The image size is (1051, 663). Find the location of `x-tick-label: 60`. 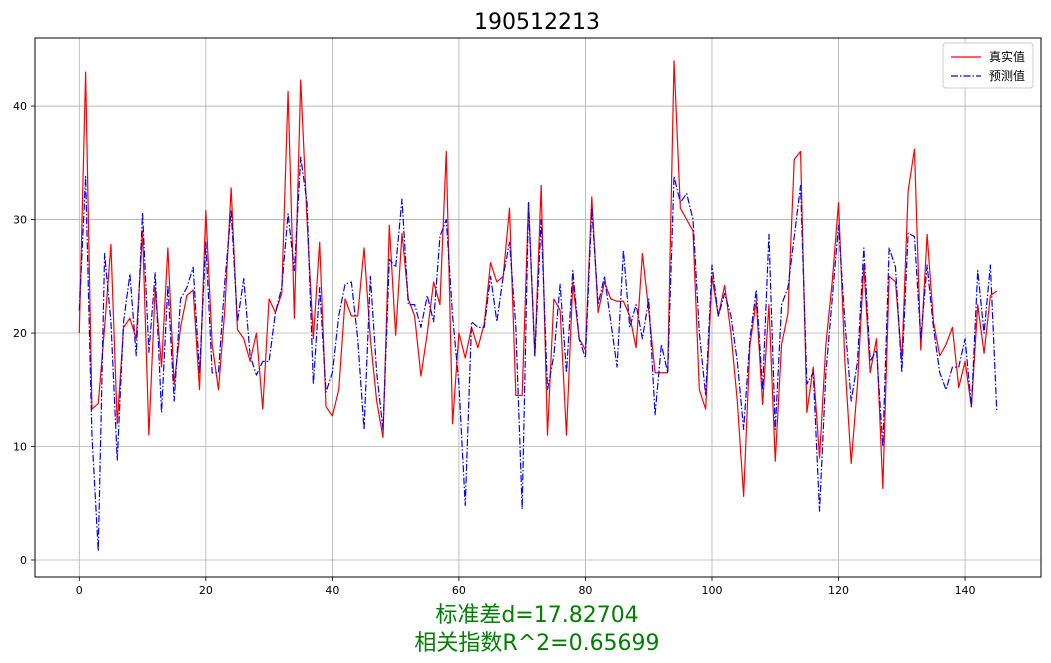

x-tick-label: 60 is located at coordinates (459, 590).